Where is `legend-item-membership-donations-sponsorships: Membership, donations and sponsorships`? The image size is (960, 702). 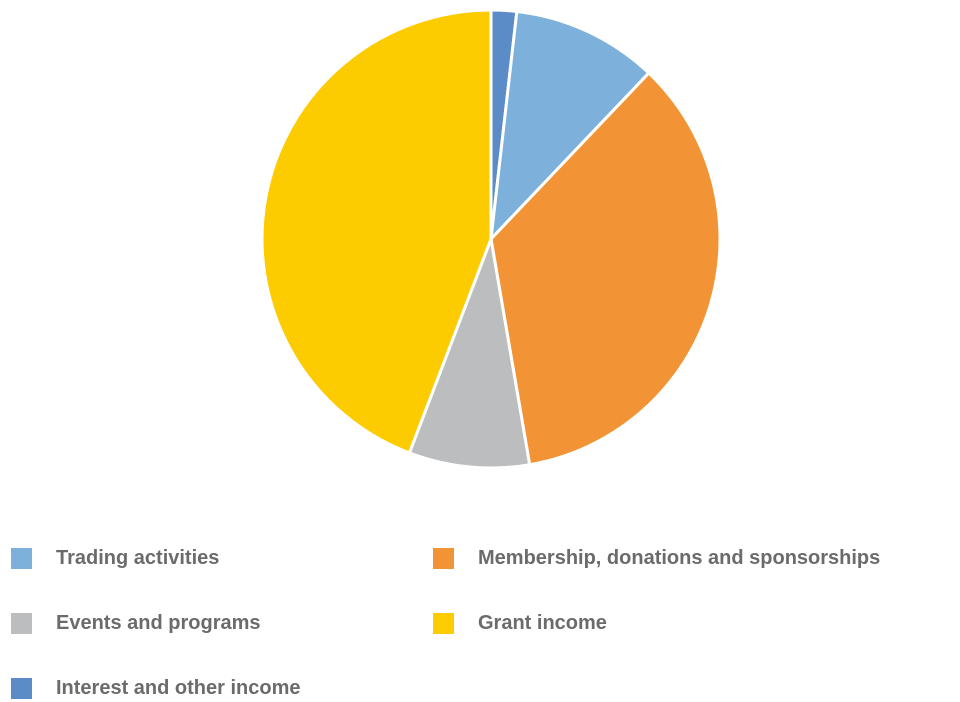
legend-item-membership-donations-sponsorships: Membership, donations and sponsorships is located at coordinates (656, 558).